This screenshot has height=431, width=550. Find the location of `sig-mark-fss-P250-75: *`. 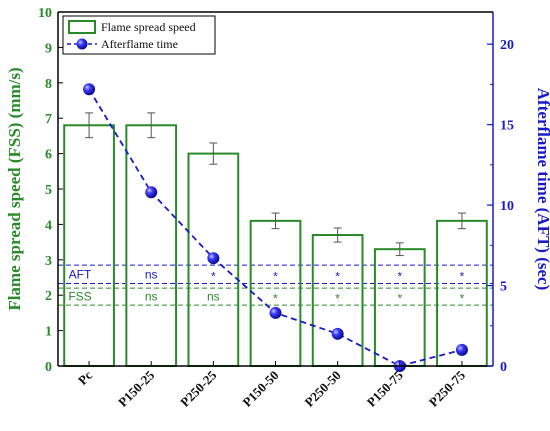

sig-mark-fss-P250-75: * is located at coordinates (462, 299).